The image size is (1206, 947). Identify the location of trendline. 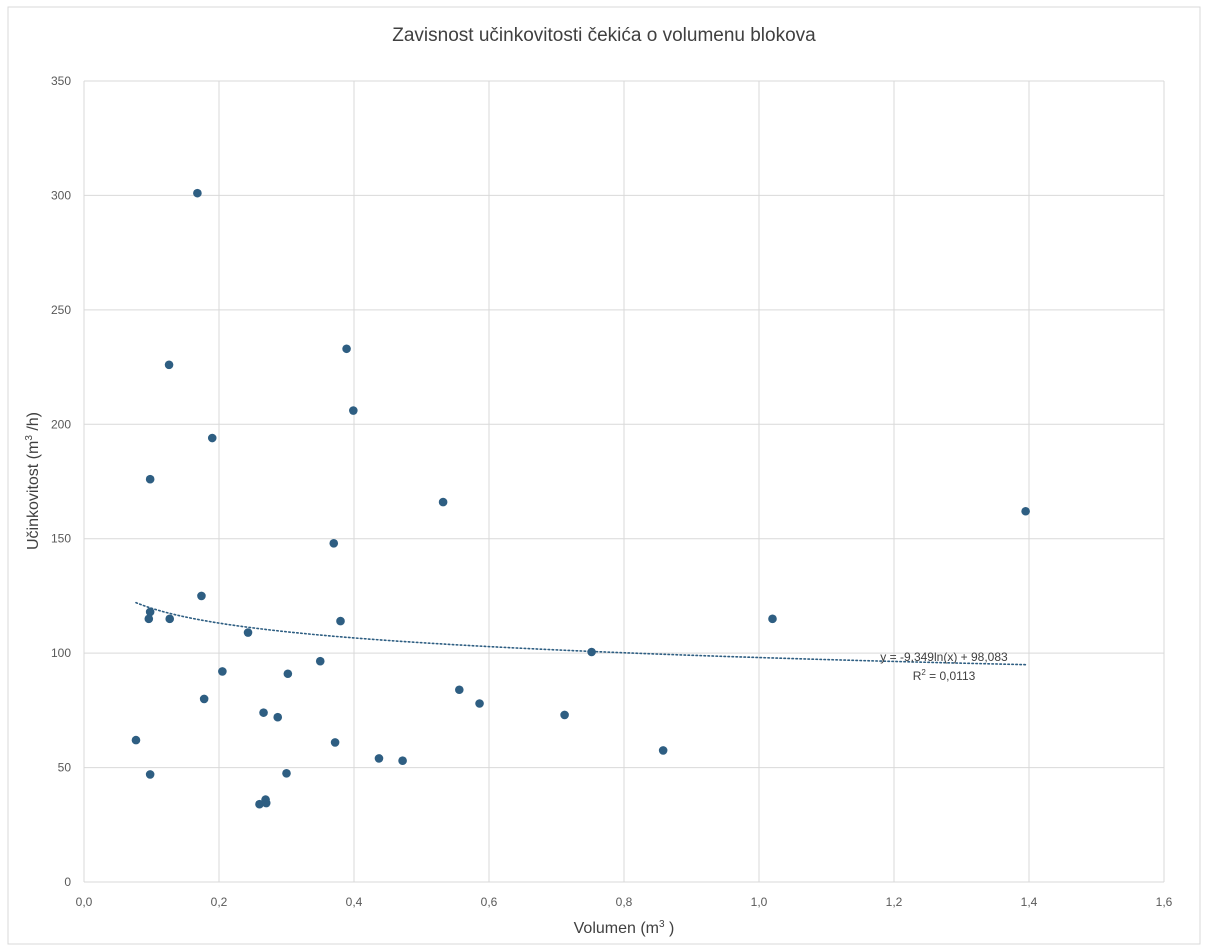
(581, 633).